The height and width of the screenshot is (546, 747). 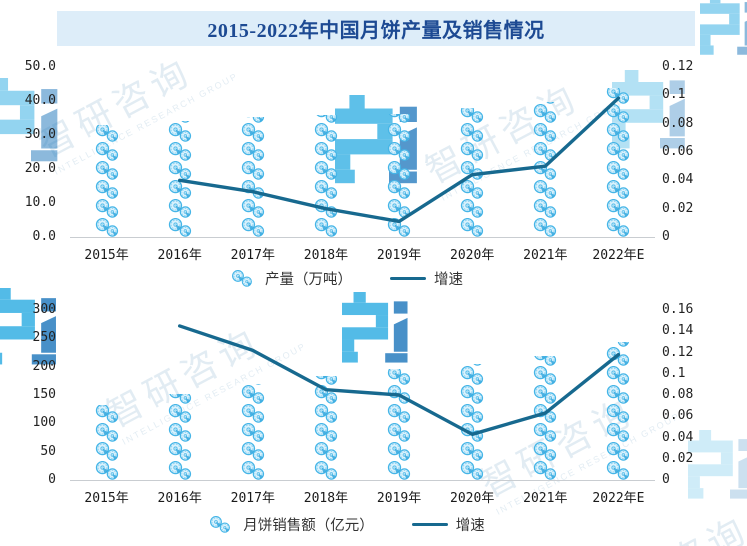 I want to click on x-axis-category-label: 2016年, so click(x=179, y=255).